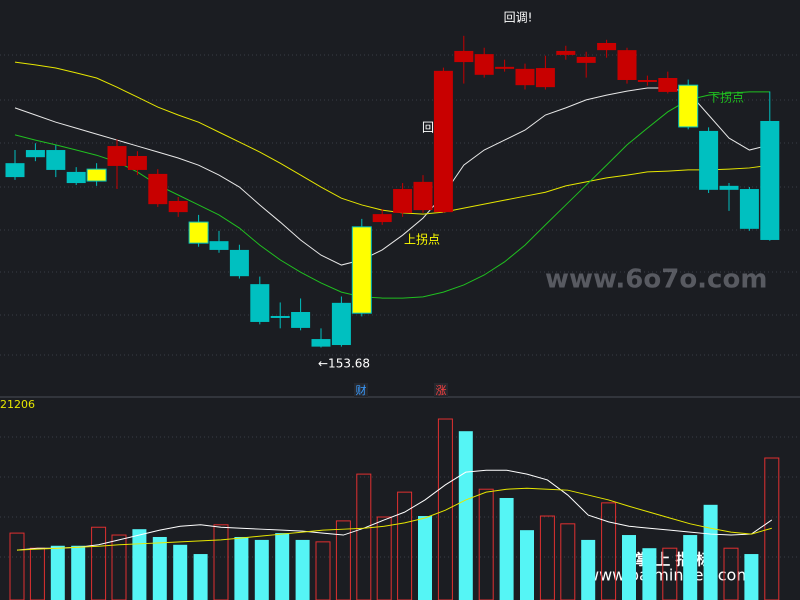 This screenshot has width=800, height=600. Describe the element at coordinates (344, 364) in the screenshot. I see `annotation: ←153.68` at that location.